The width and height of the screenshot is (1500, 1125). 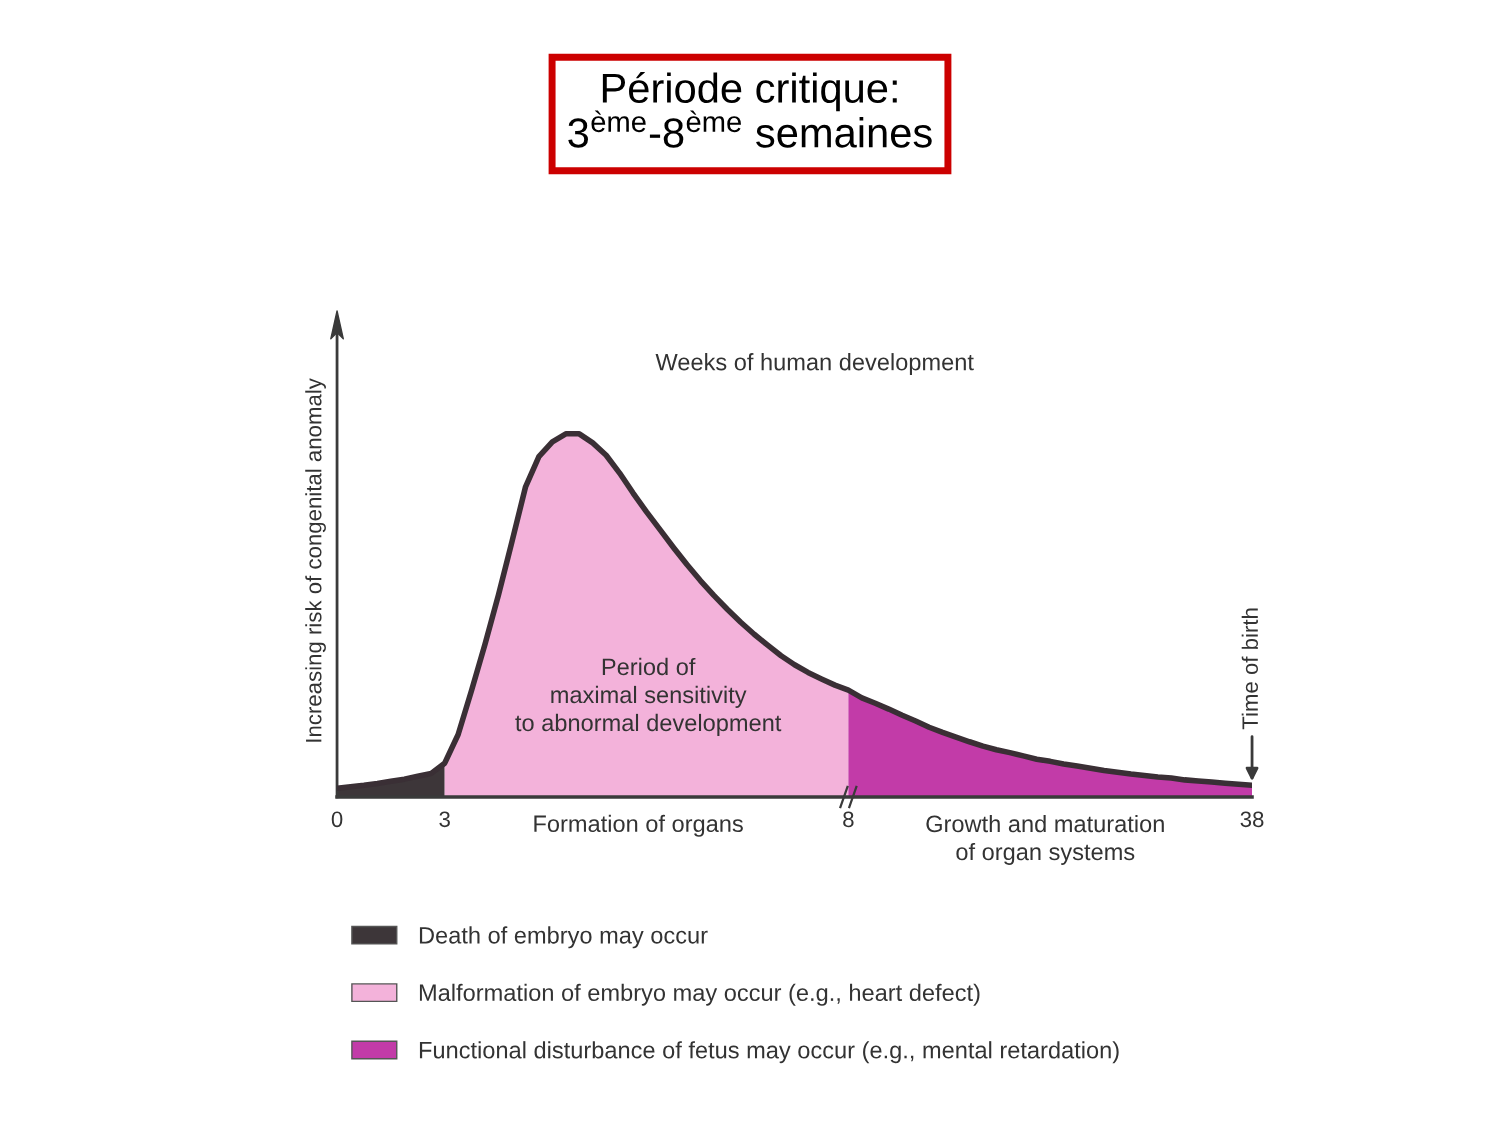 What do you see at coordinates (563, 937) in the screenshot?
I see `legend-label: Death of embryo may occur` at bounding box center [563, 937].